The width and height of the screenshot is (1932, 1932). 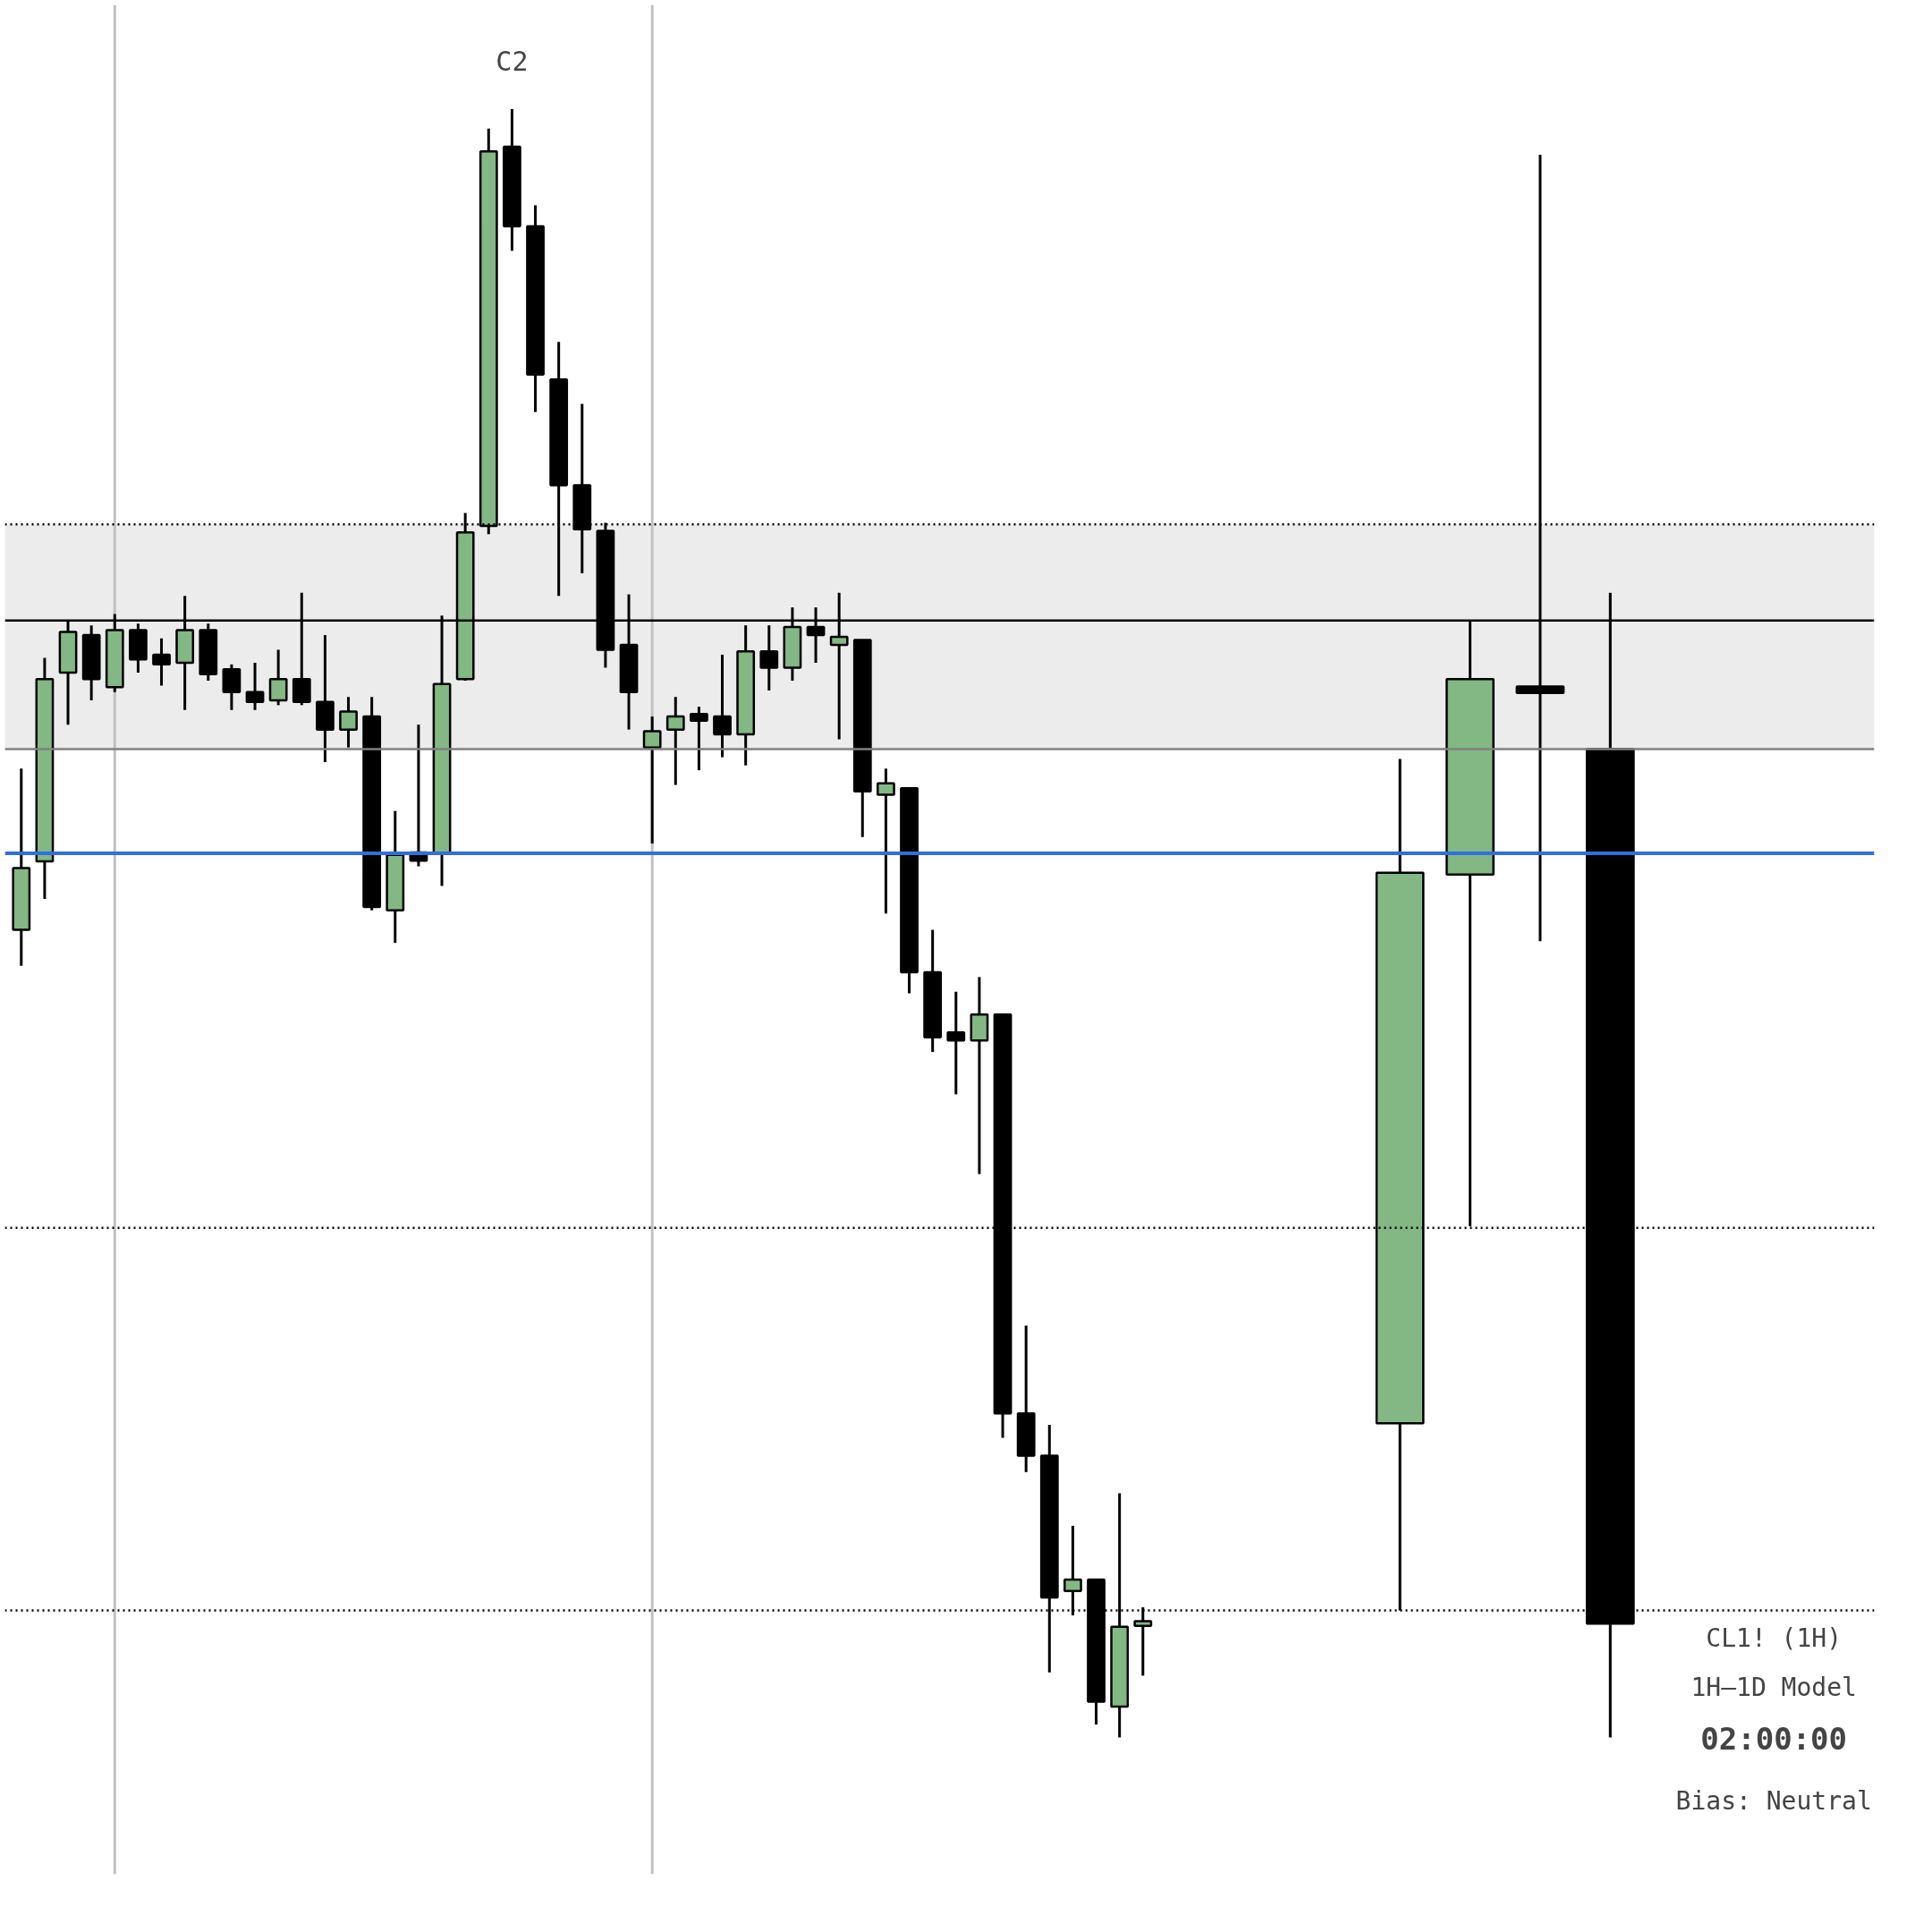 I want to click on text: Bias: Neutral, so click(x=1773, y=1800).